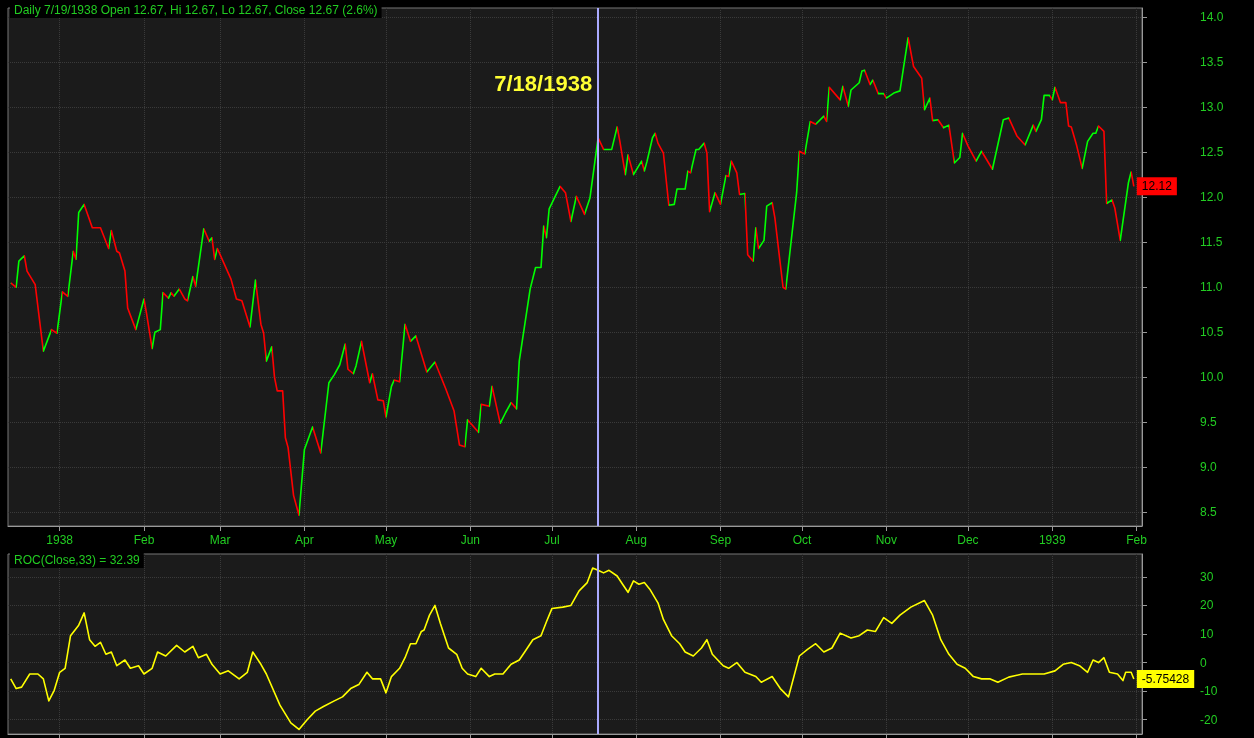 The height and width of the screenshot is (738, 1254). What do you see at coordinates (968, 540) in the screenshot?
I see `x-tick-label: Dec` at bounding box center [968, 540].